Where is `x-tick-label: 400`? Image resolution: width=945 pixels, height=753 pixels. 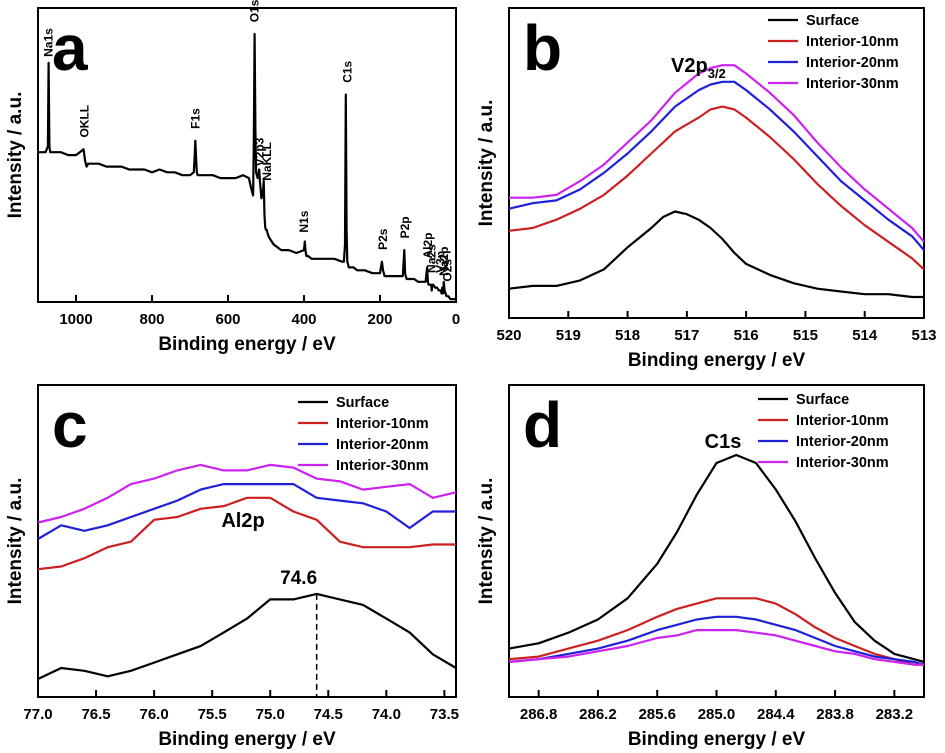 x-tick-label: 400 is located at coordinates (303, 319).